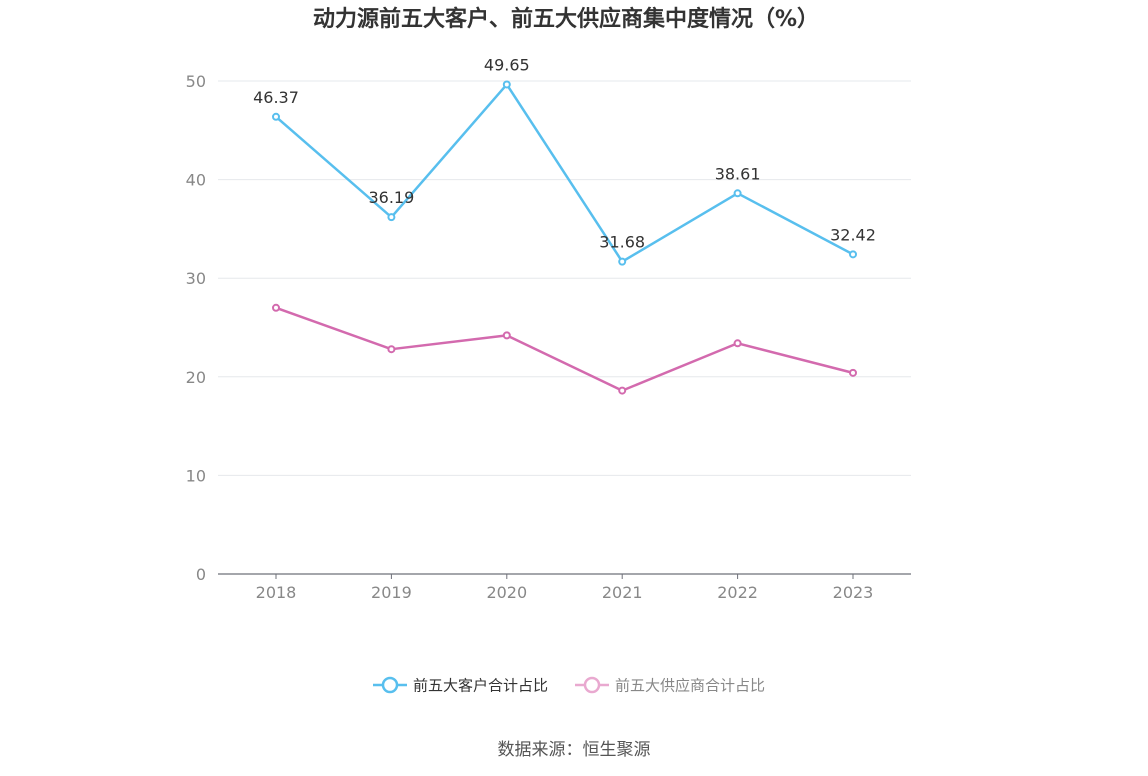  What do you see at coordinates (201, 574) in the screenshot?
I see `y-tick-label: 0` at bounding box center [201, 574].